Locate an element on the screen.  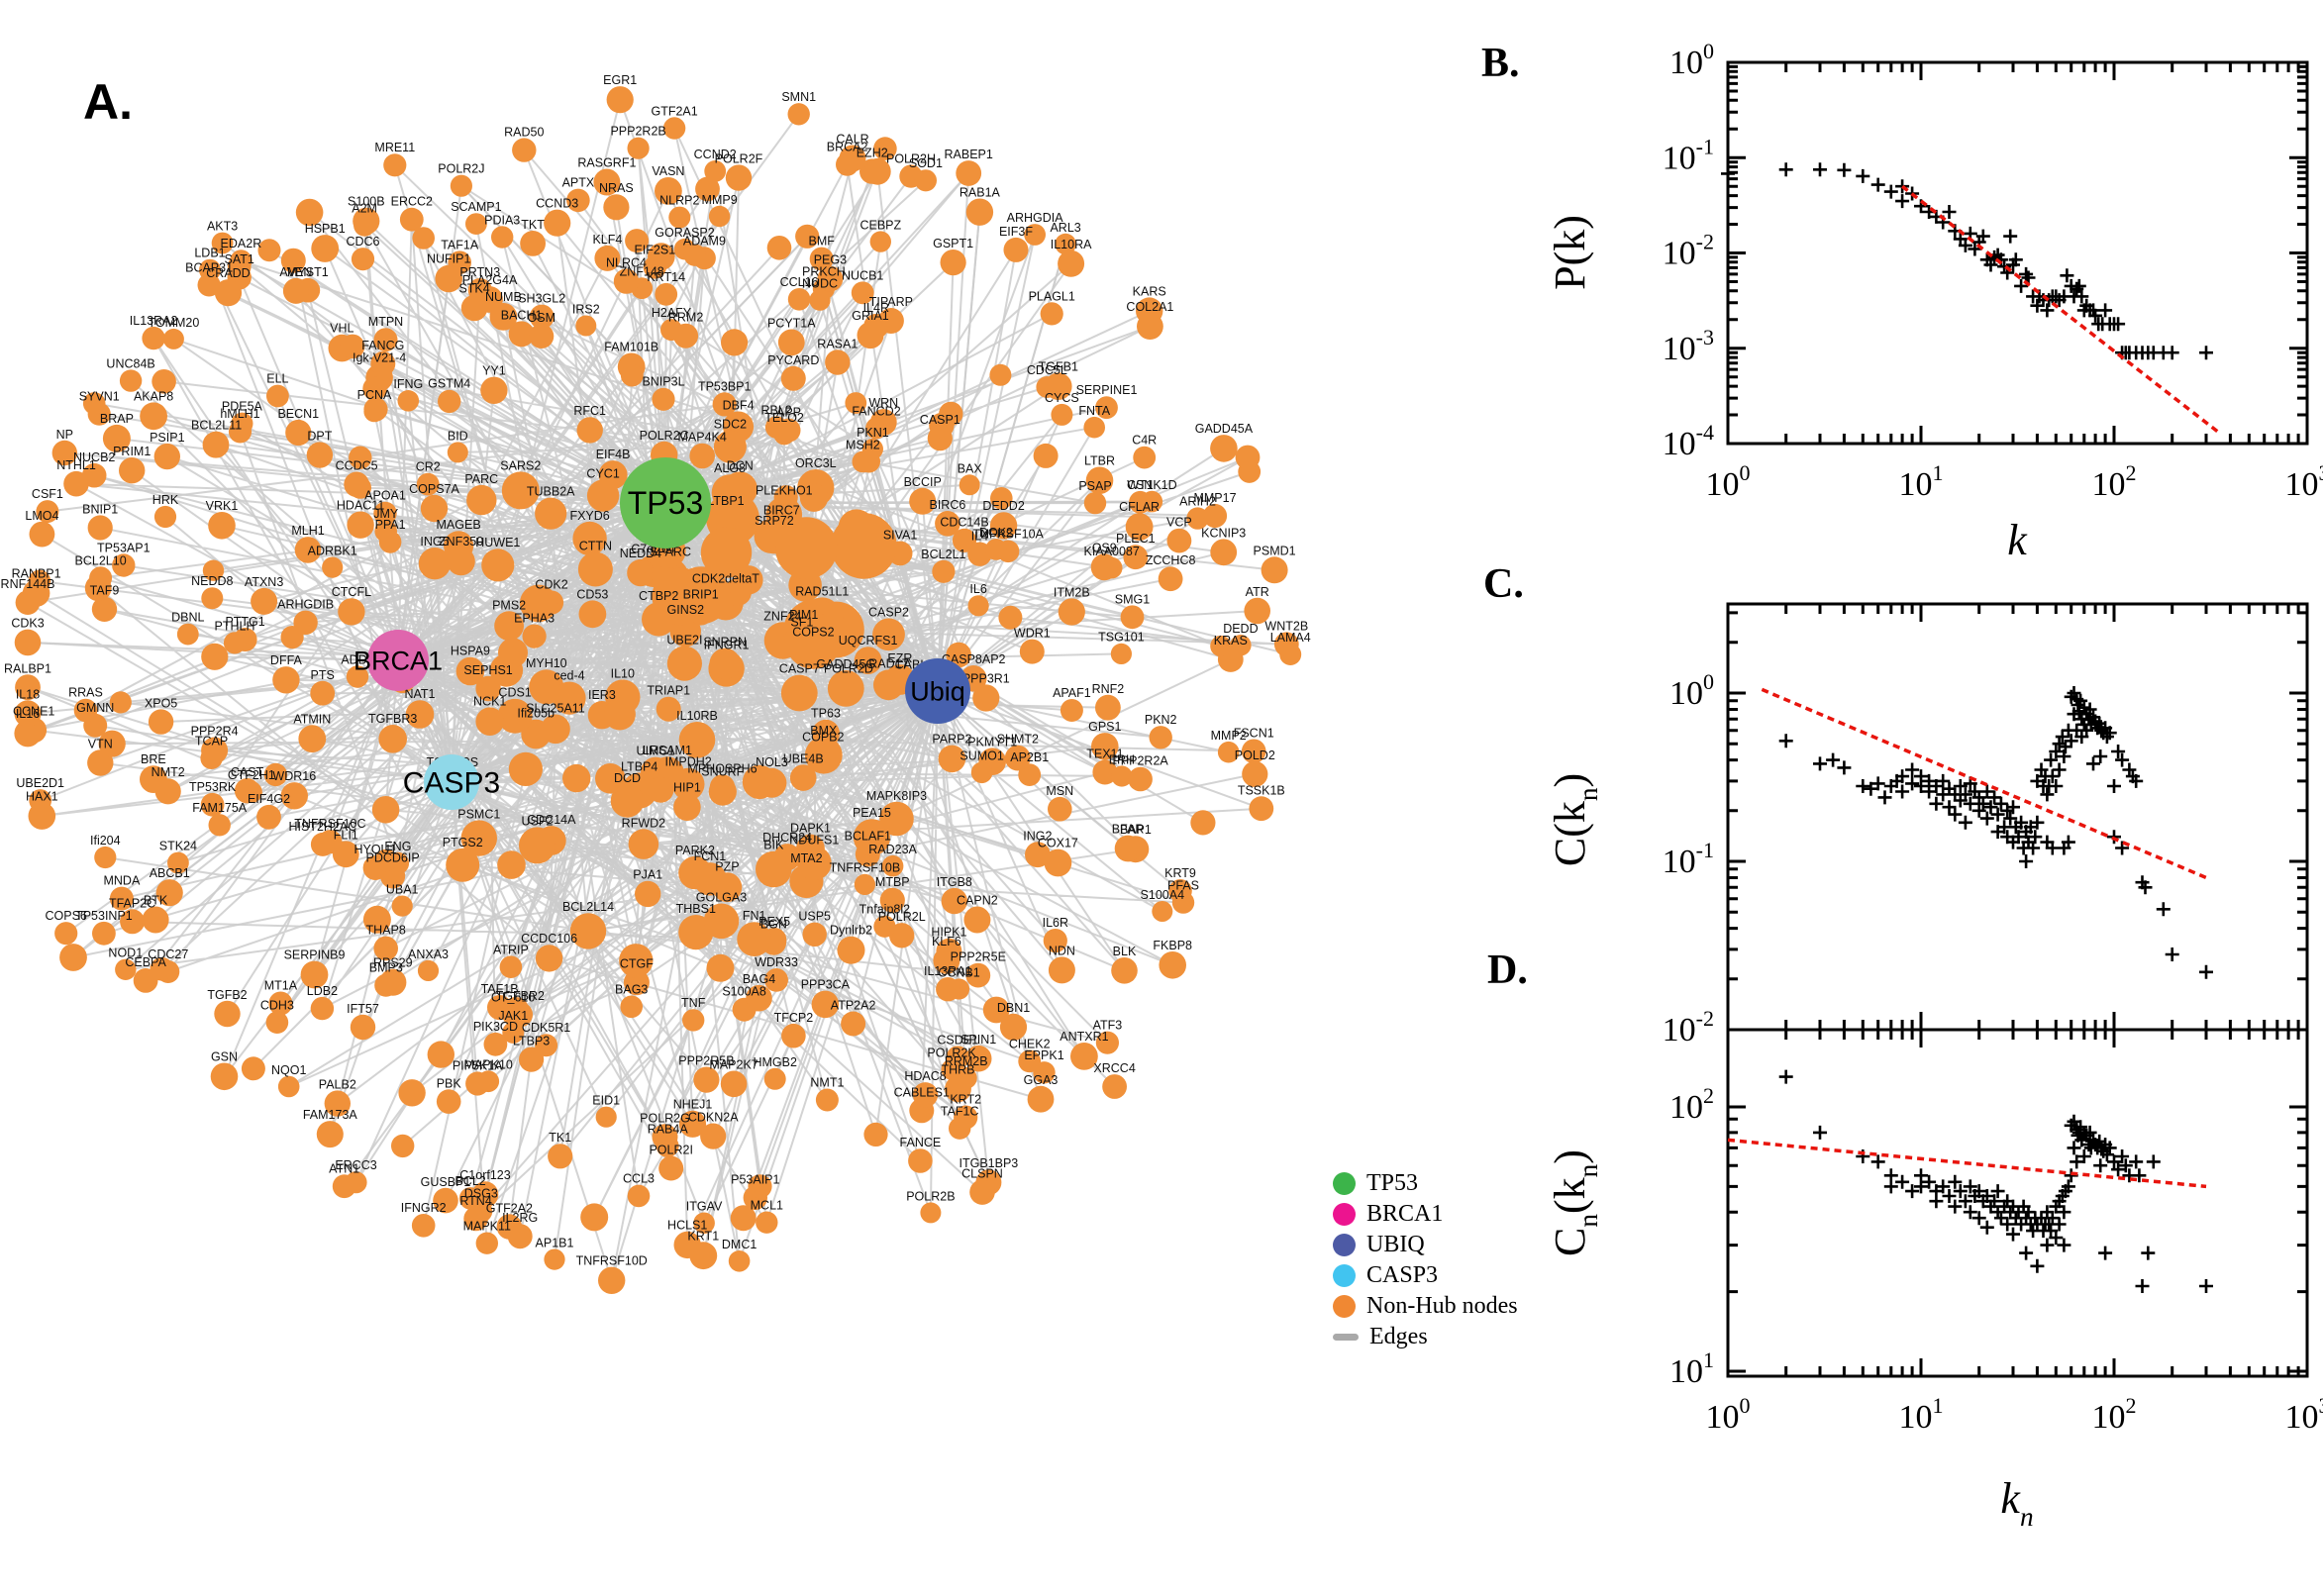
network-node-label: CRADD is located at coordinates (228, 273).